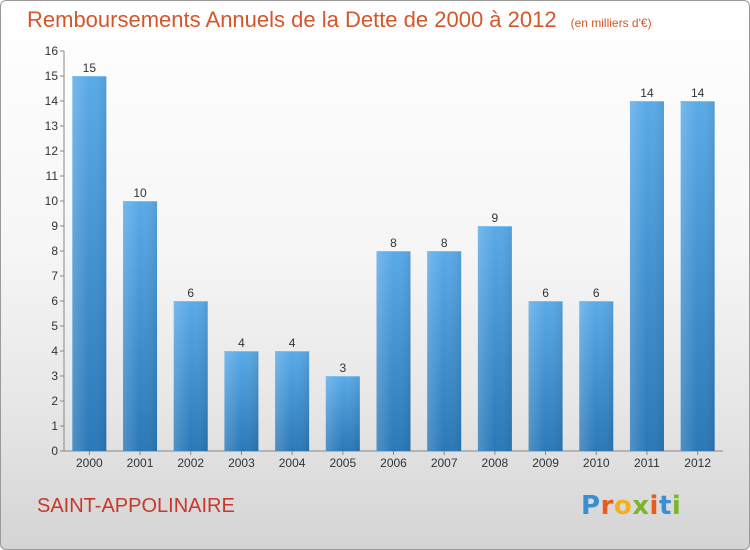 The image size is (750, 550). I want to click on bar-shade-2012, so click(697, 276).